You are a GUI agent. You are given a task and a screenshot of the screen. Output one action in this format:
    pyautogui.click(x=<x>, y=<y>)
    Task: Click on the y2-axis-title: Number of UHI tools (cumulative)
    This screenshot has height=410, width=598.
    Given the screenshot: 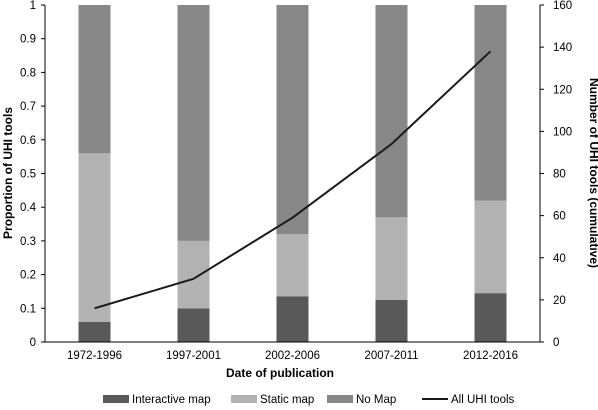 What is the action you would take?
    pyautogui.click(x=592, y=173)
    